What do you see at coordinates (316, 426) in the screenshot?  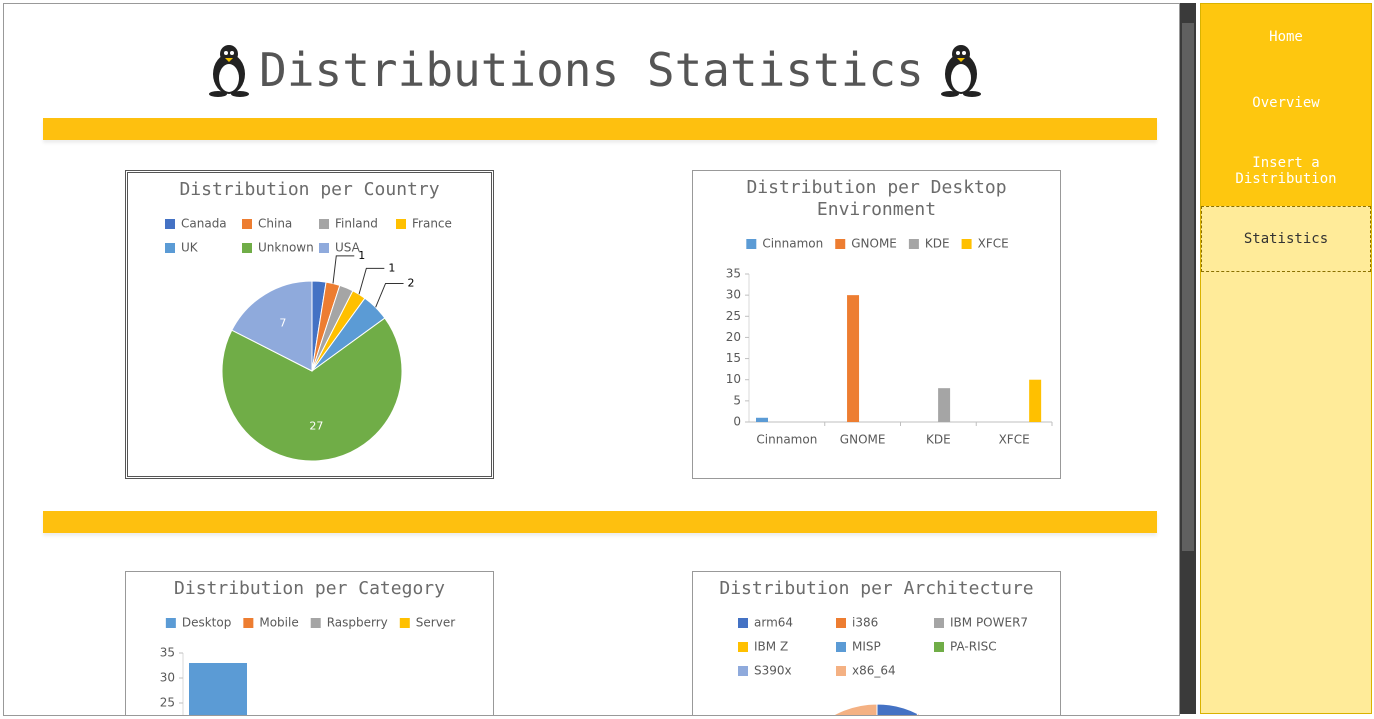 I see `data-label: 27` at bounding box center [316, 426].